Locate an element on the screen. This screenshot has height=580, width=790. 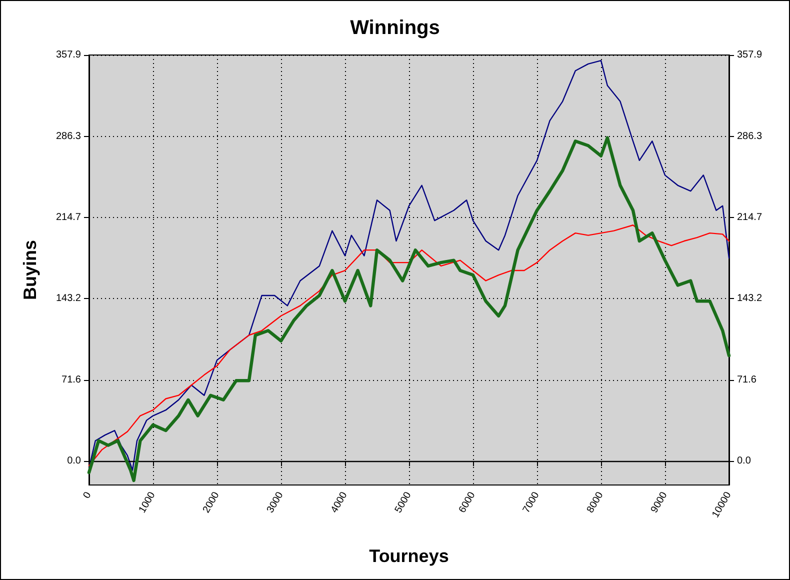
y-tick-label: 357.9 is located at coordinates (69, 55).